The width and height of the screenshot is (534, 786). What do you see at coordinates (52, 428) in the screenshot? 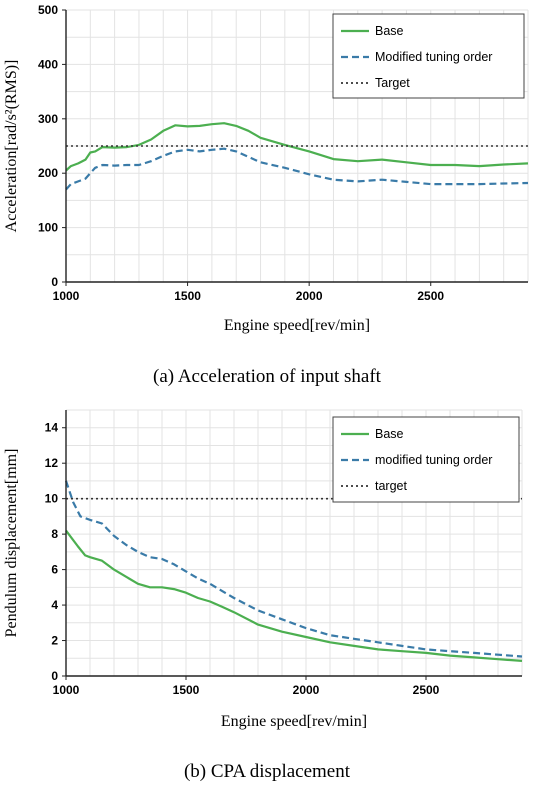
I see `y-tick-label: 14` at bounding box center [52, 428].